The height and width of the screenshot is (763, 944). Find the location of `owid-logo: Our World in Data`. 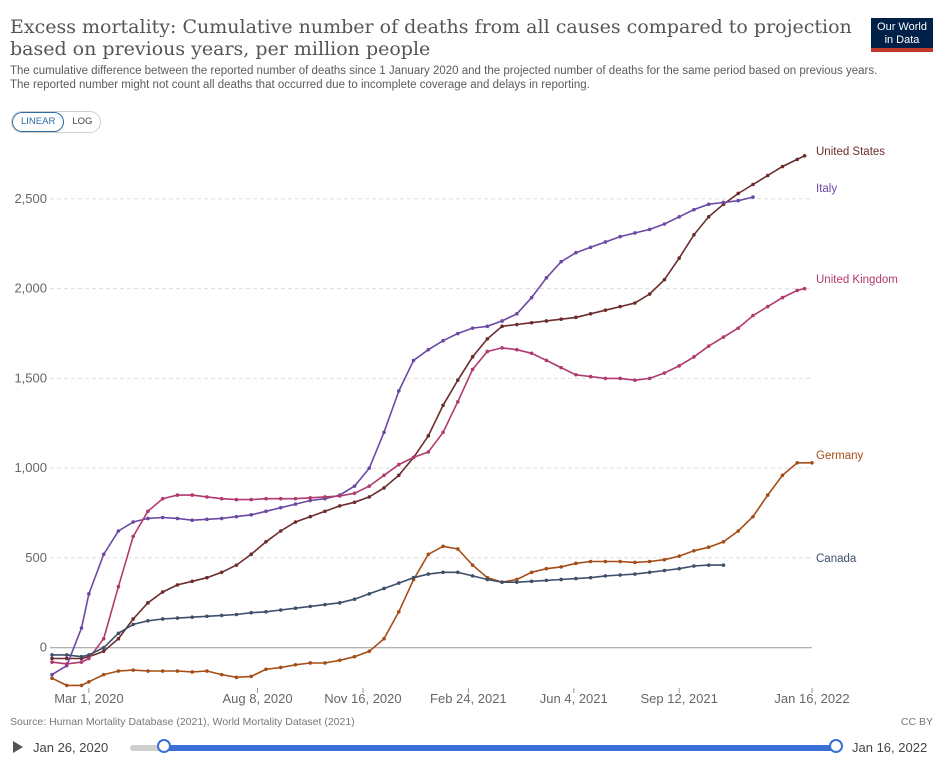

owid-logo: Our World in Data is located at coordinates (902, 35).